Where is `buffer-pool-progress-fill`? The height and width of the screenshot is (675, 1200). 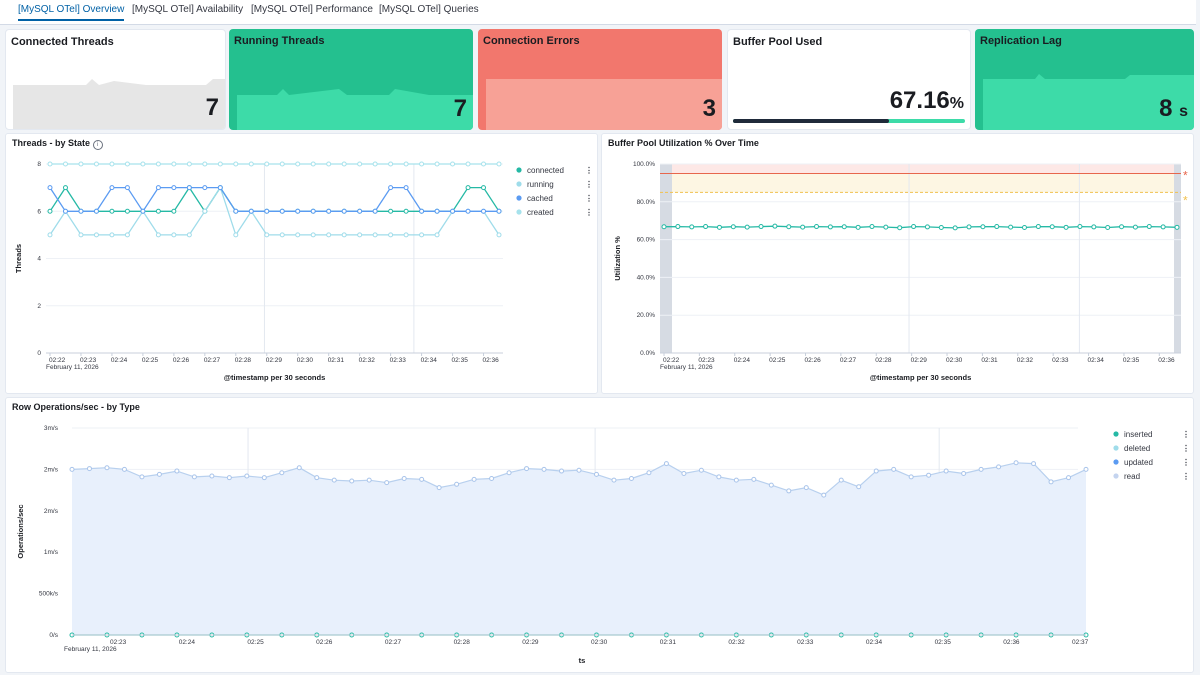 buffer-pool-progress-fill is located at coordinates (811, 121).